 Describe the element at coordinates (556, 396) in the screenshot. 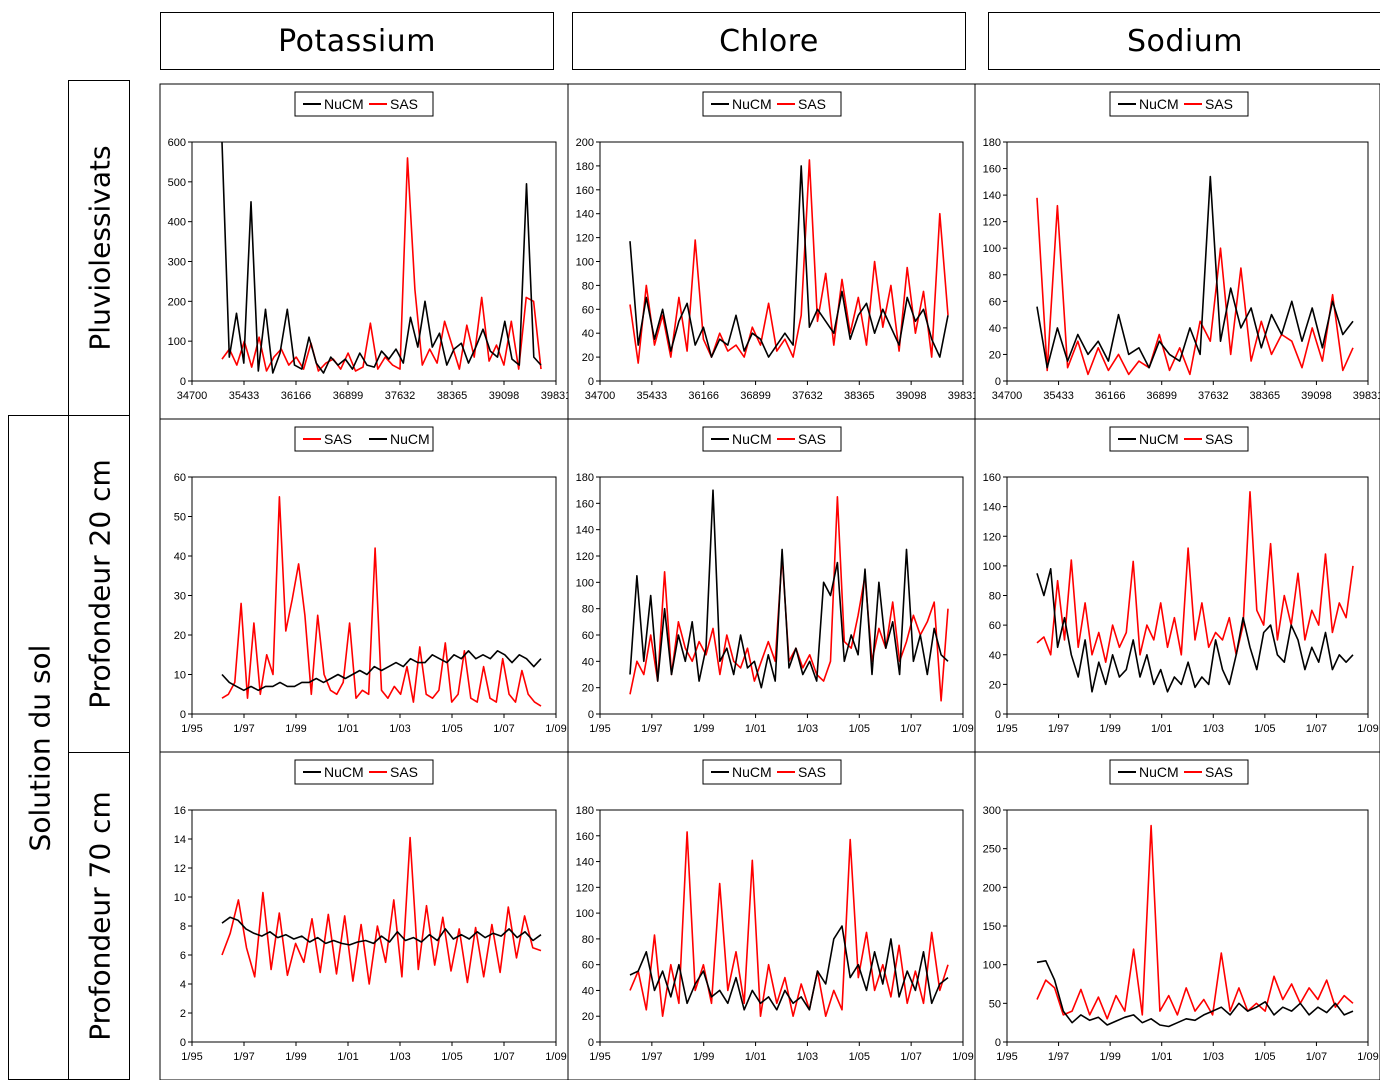

I see `x-tick-label: 39831` at that location.